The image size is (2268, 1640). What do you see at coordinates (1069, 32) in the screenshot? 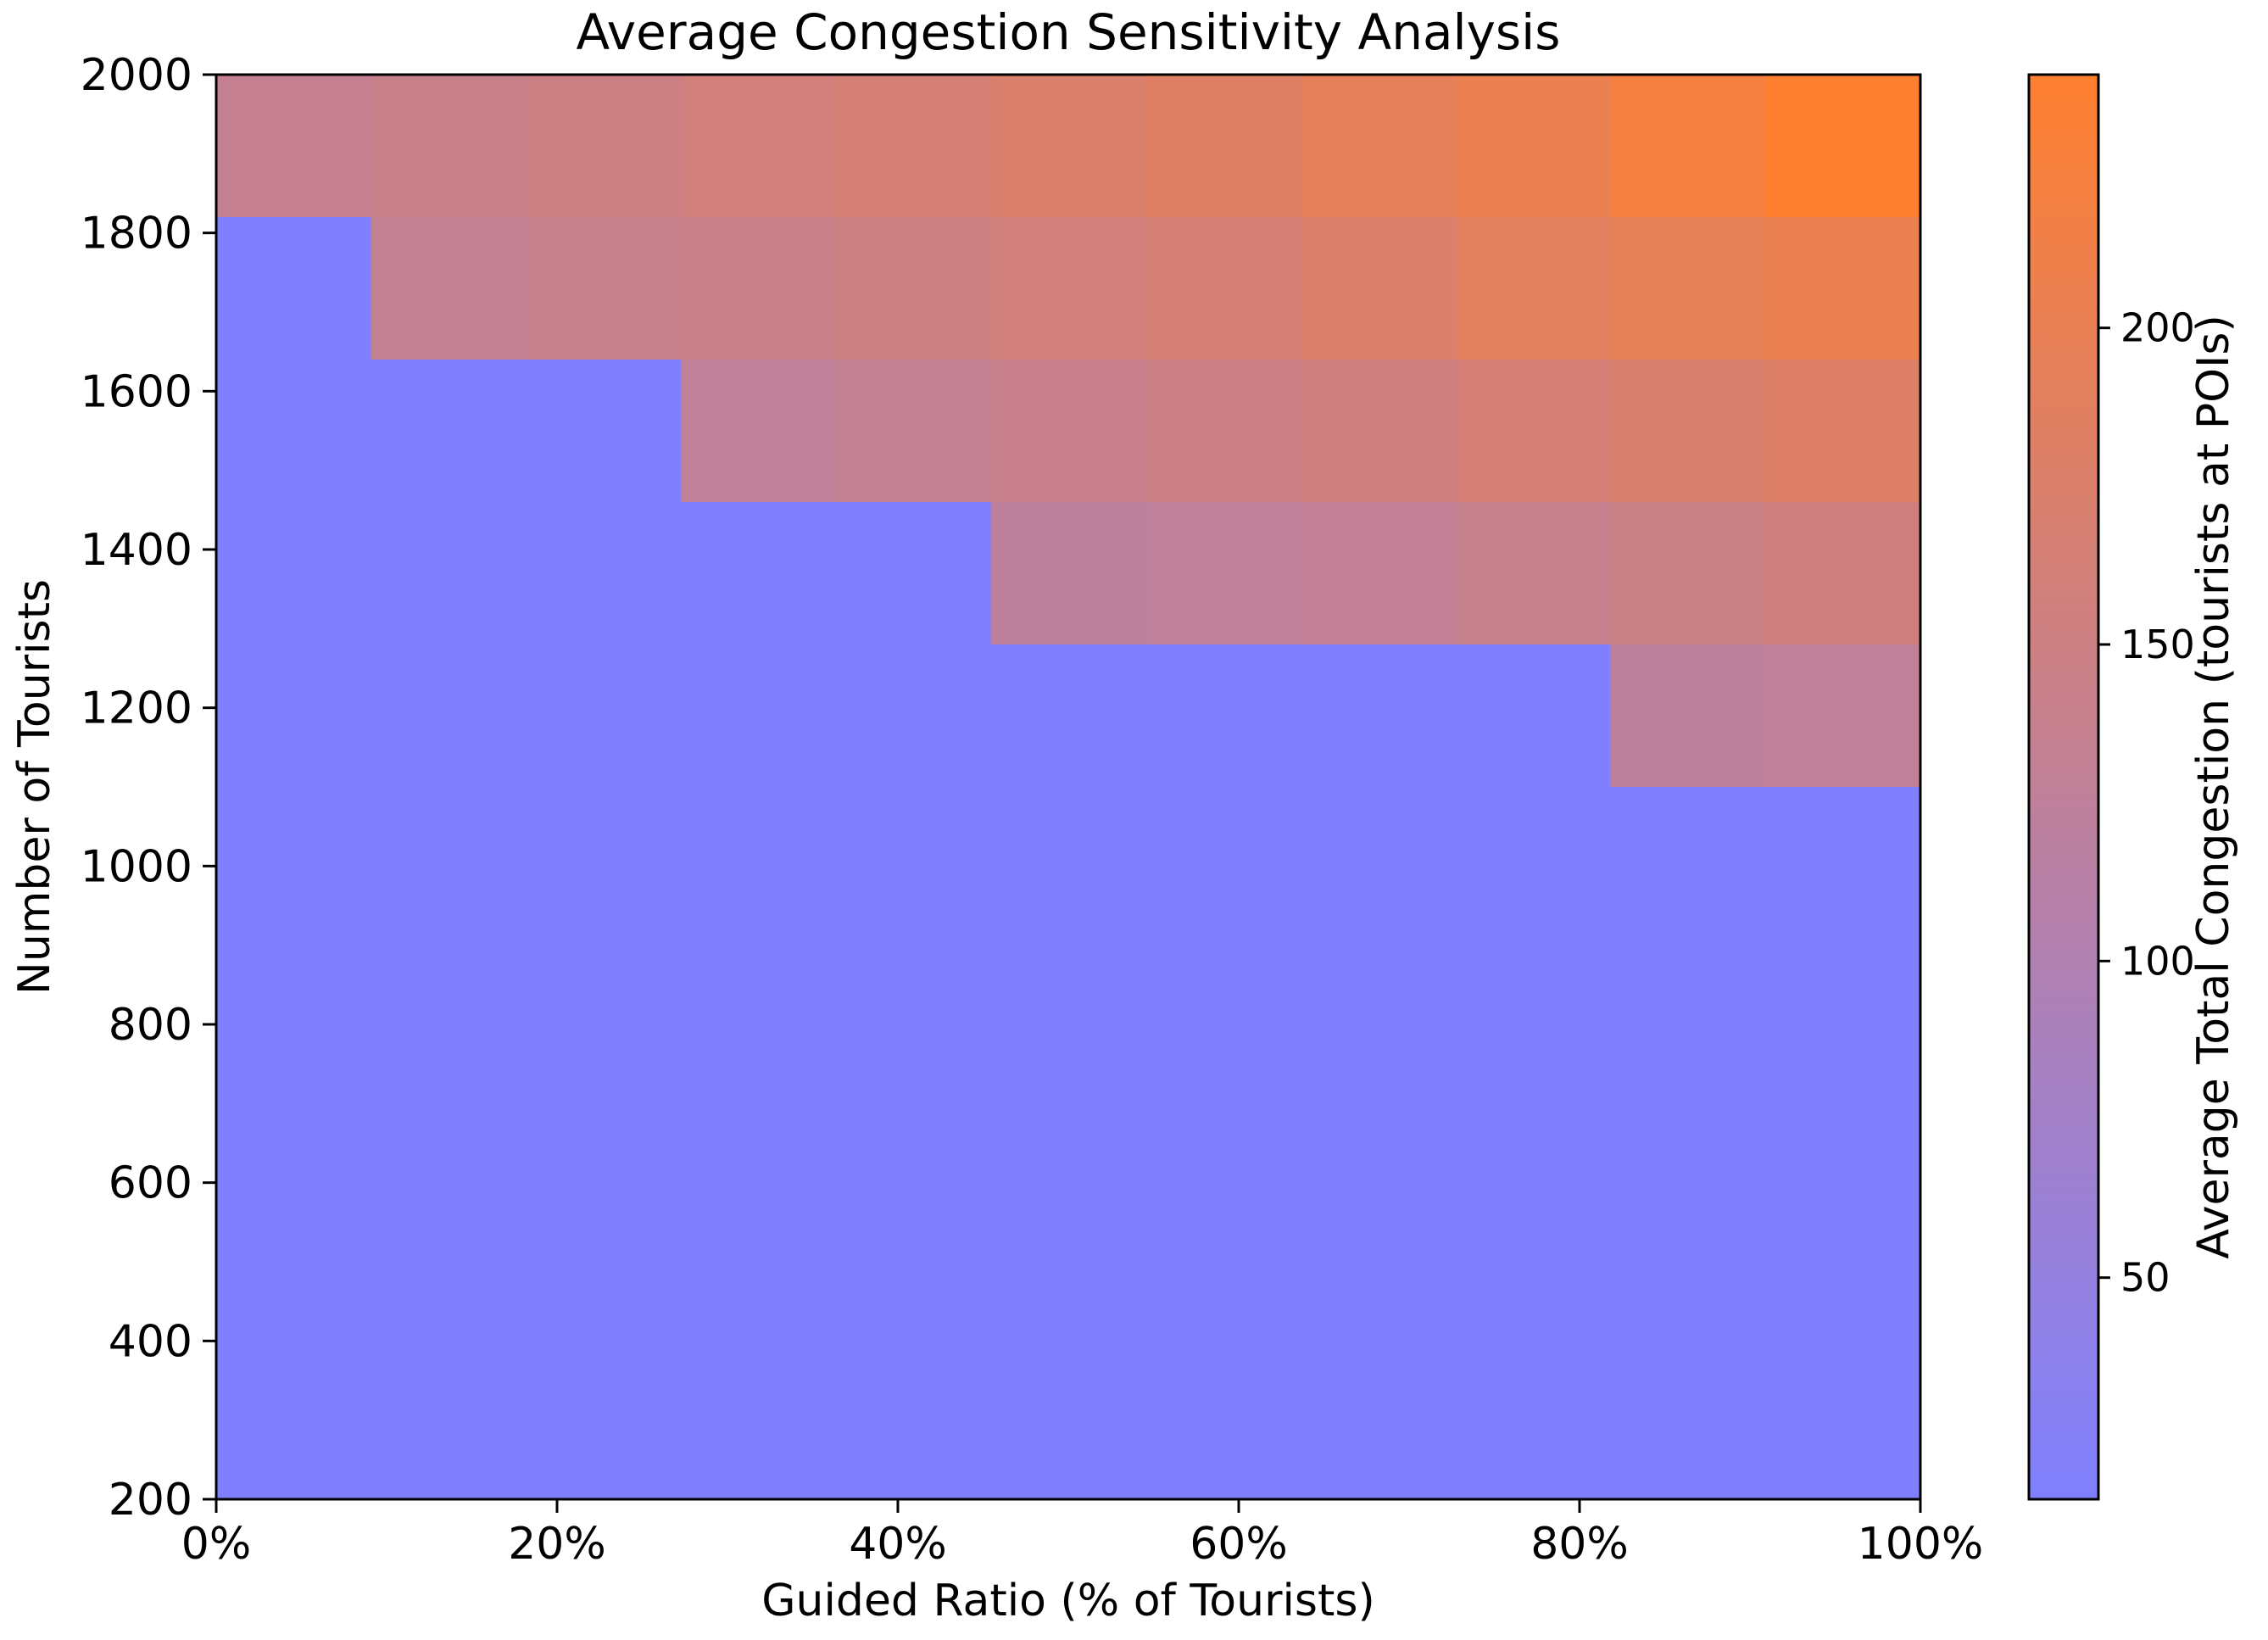
I see `chart-title: Average Congestion Sensitivity Analysis` at bounding box center [1069, 32].